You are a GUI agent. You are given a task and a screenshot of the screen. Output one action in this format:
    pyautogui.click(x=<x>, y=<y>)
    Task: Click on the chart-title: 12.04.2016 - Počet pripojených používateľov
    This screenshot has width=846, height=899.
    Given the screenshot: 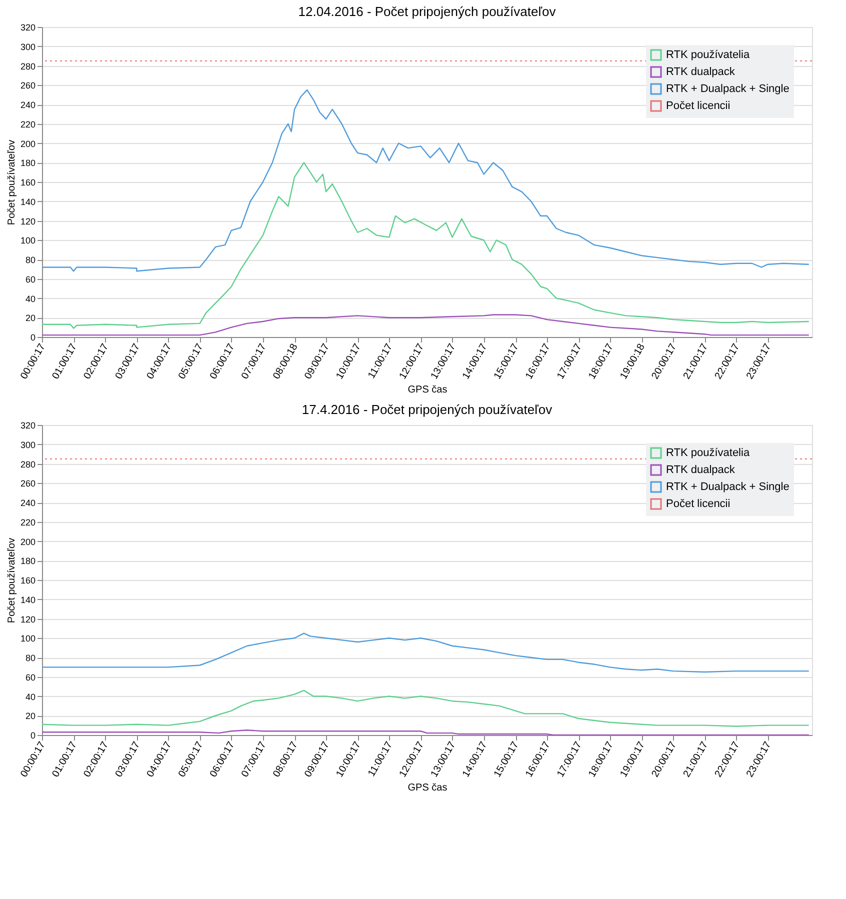 What is the action you would take?
    pyautogui.click(x=427, y=11)
    